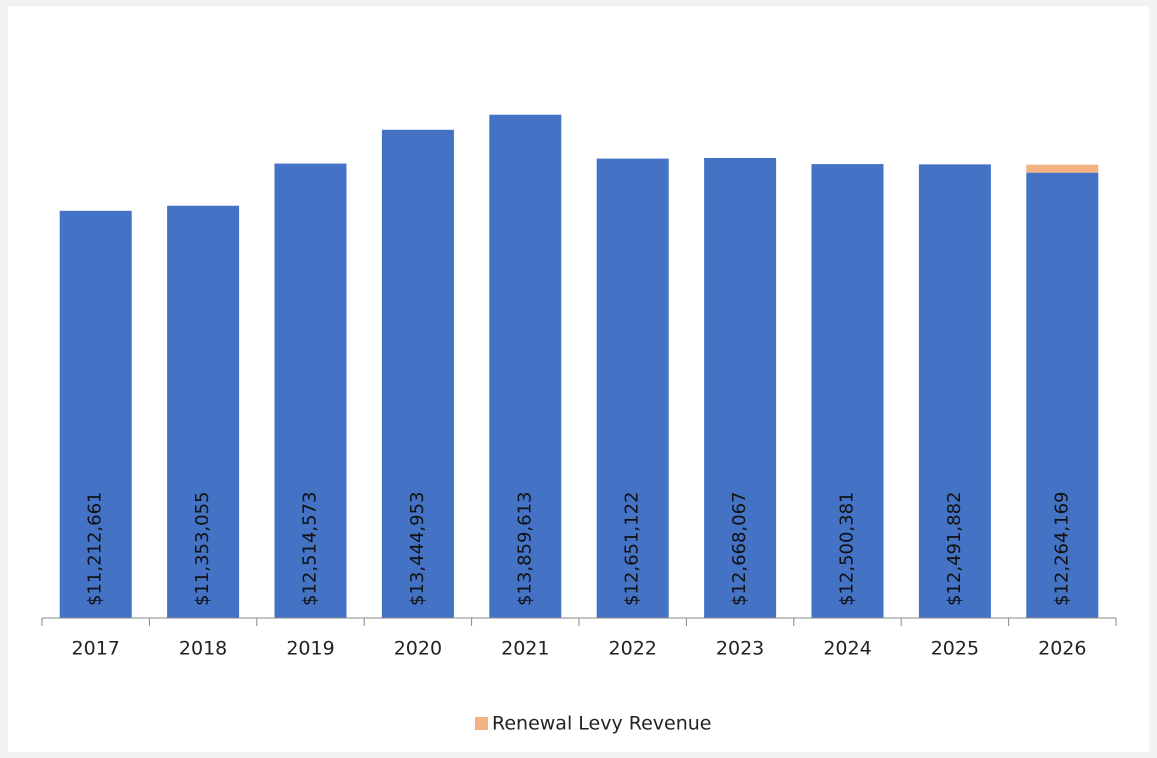  What do you see at coordinates (481, 723) in the screenshot?
I see `legend-swatch` at bounding box center [481, 723].